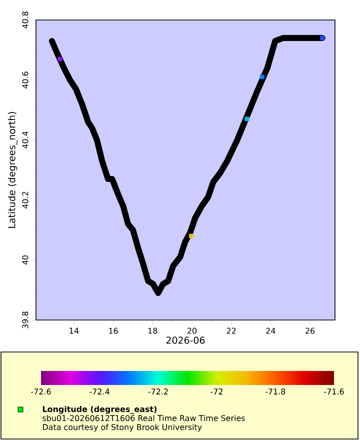  What do you see at coordinates (185, 340) in the screenshot?
I see `x-axis-title: 2026-06` at bounding box center [185, 340].